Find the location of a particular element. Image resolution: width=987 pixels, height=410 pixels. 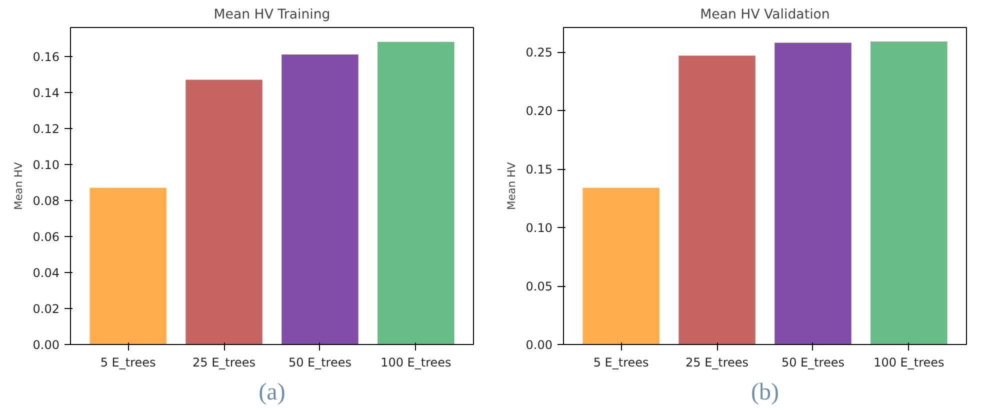

y-tick-label: 0.16 is located at coordinates (46, 57).